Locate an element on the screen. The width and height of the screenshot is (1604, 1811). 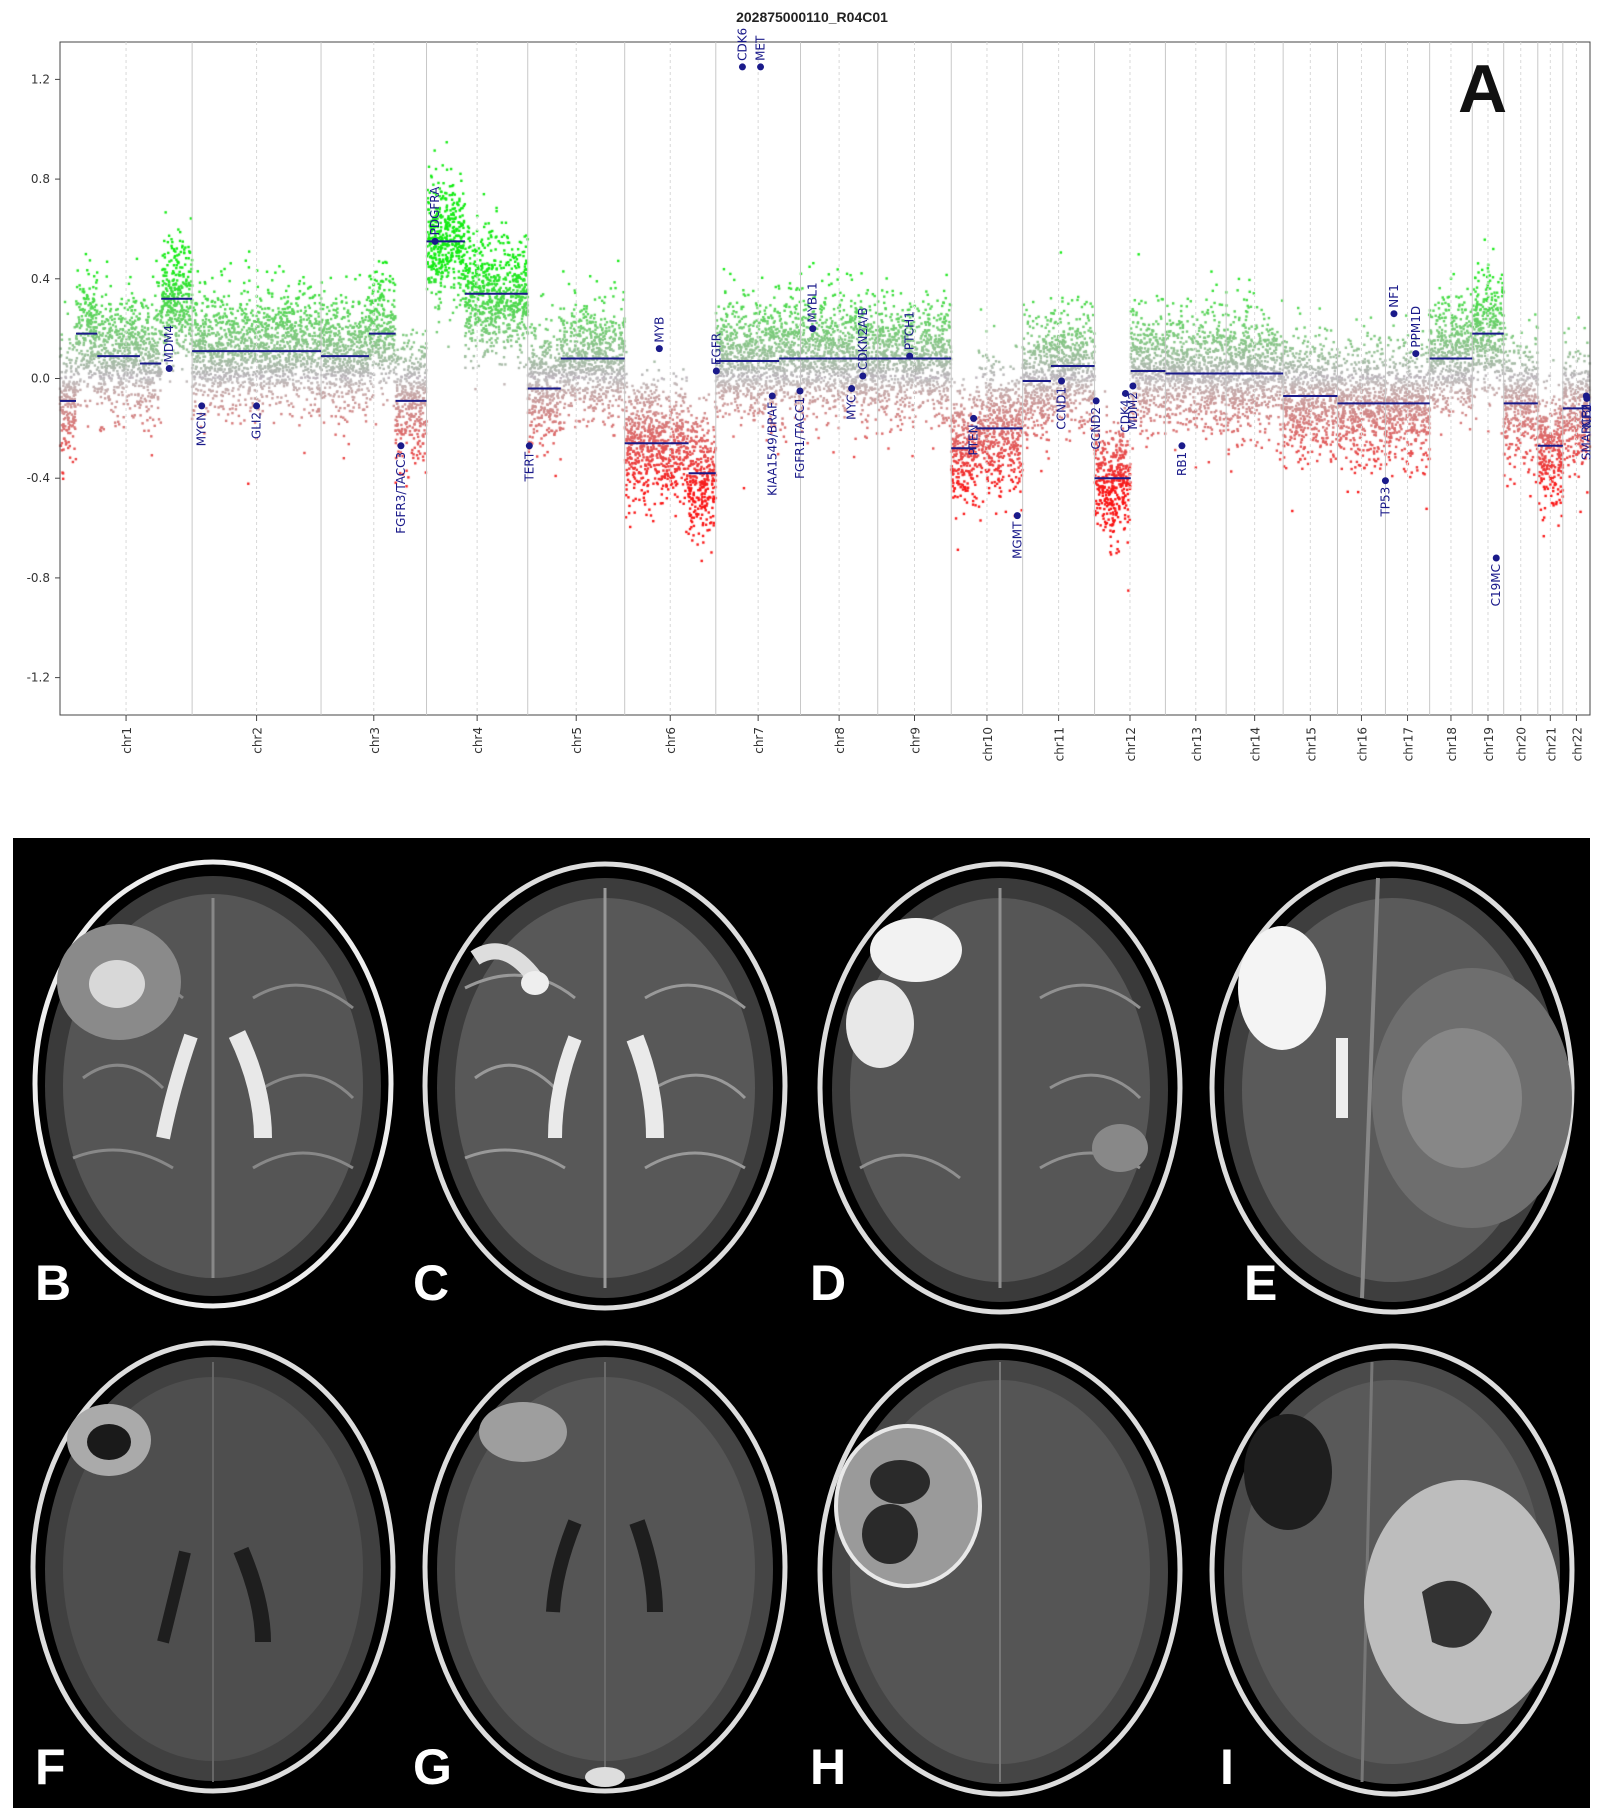
x-tick-label: chr12 is located at coordinates (1131, 744).